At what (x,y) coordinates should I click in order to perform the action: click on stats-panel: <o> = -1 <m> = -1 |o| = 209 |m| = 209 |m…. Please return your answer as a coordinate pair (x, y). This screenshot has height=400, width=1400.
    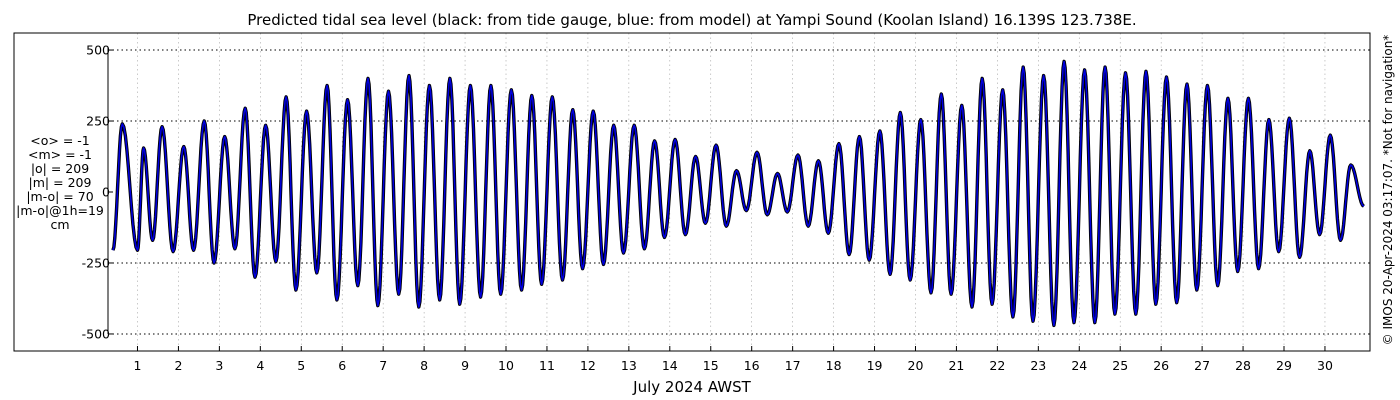
    Looking at the image, I should click on (60, 183).